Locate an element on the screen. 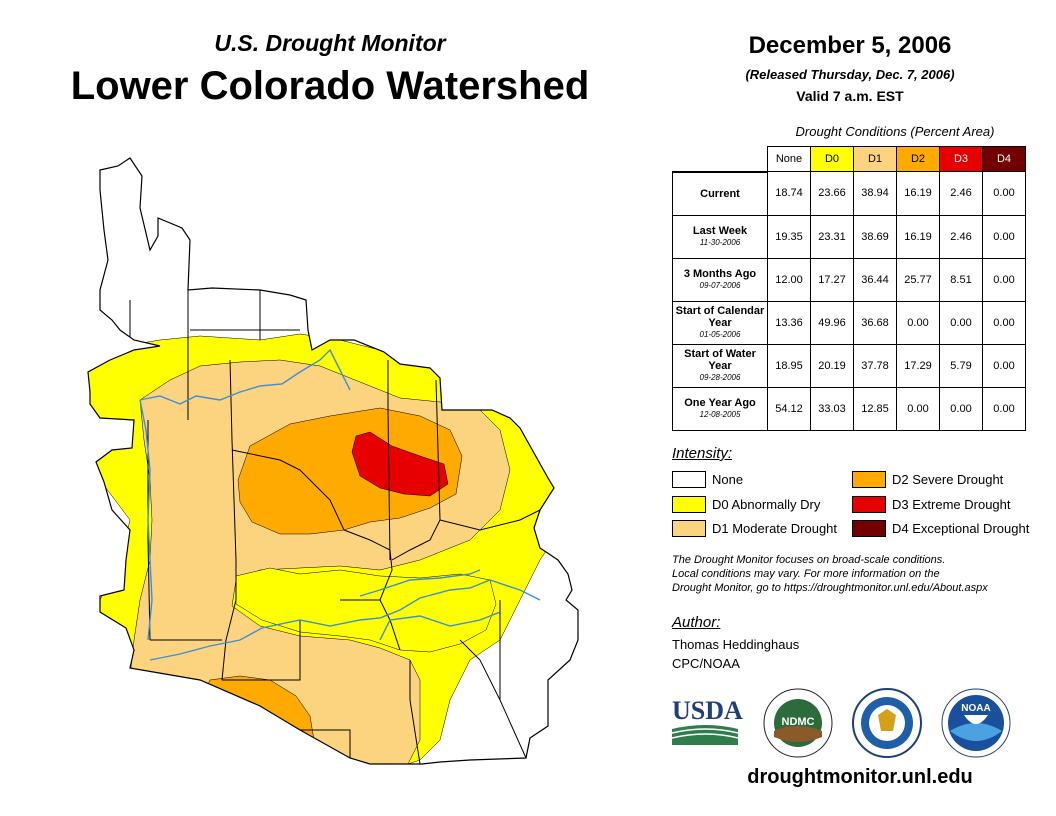 The image size is (1056, 816). col-header-d1: D1 is located at coordinates (875, 159).